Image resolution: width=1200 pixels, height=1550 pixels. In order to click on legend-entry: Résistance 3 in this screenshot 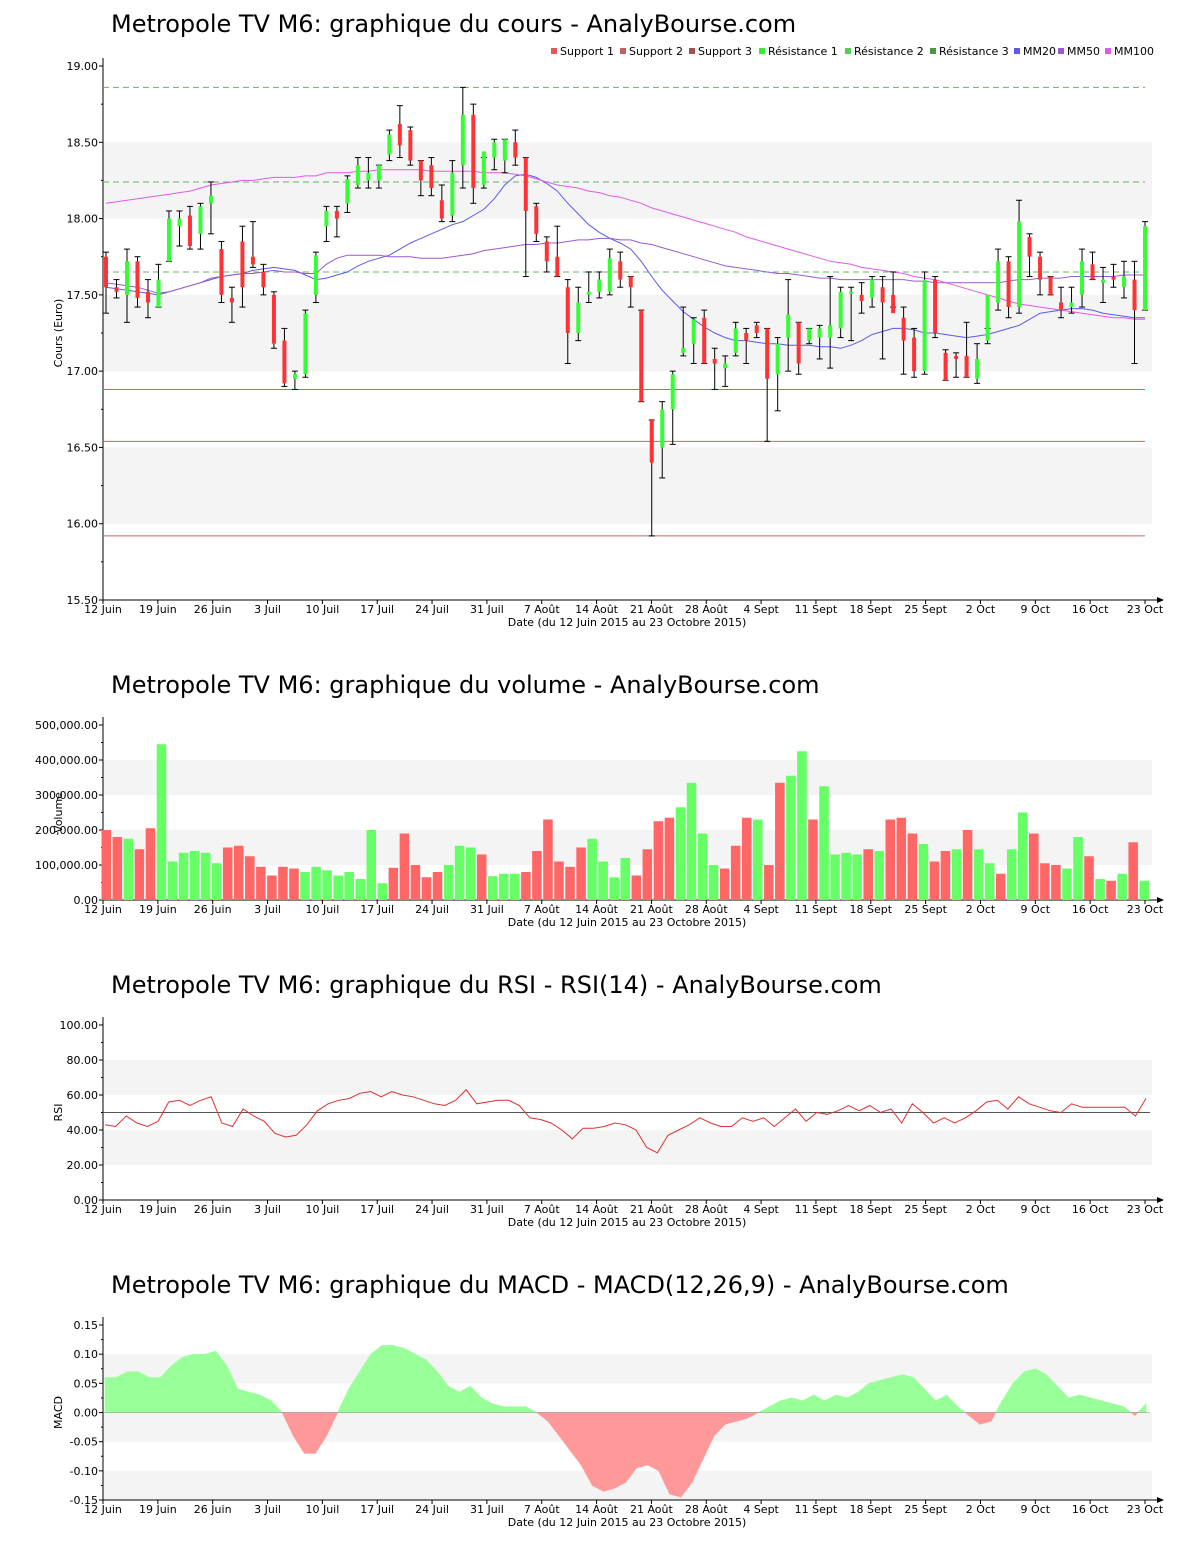, I will do `click(974, 51)`.